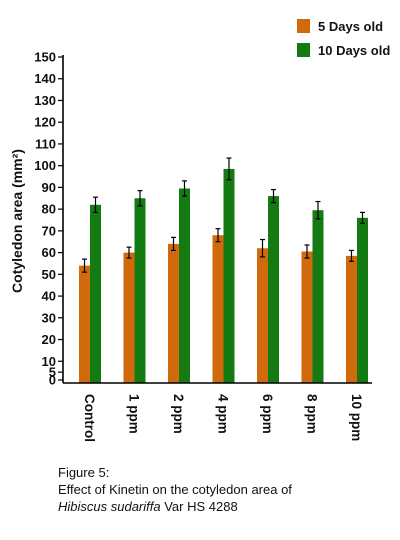 The height and width of the screenshot is (540, 400). What do you see at coordinates (52, 380) in the screenshot?
I see `y-tick-label: 0` at bounding box center [52, 380].